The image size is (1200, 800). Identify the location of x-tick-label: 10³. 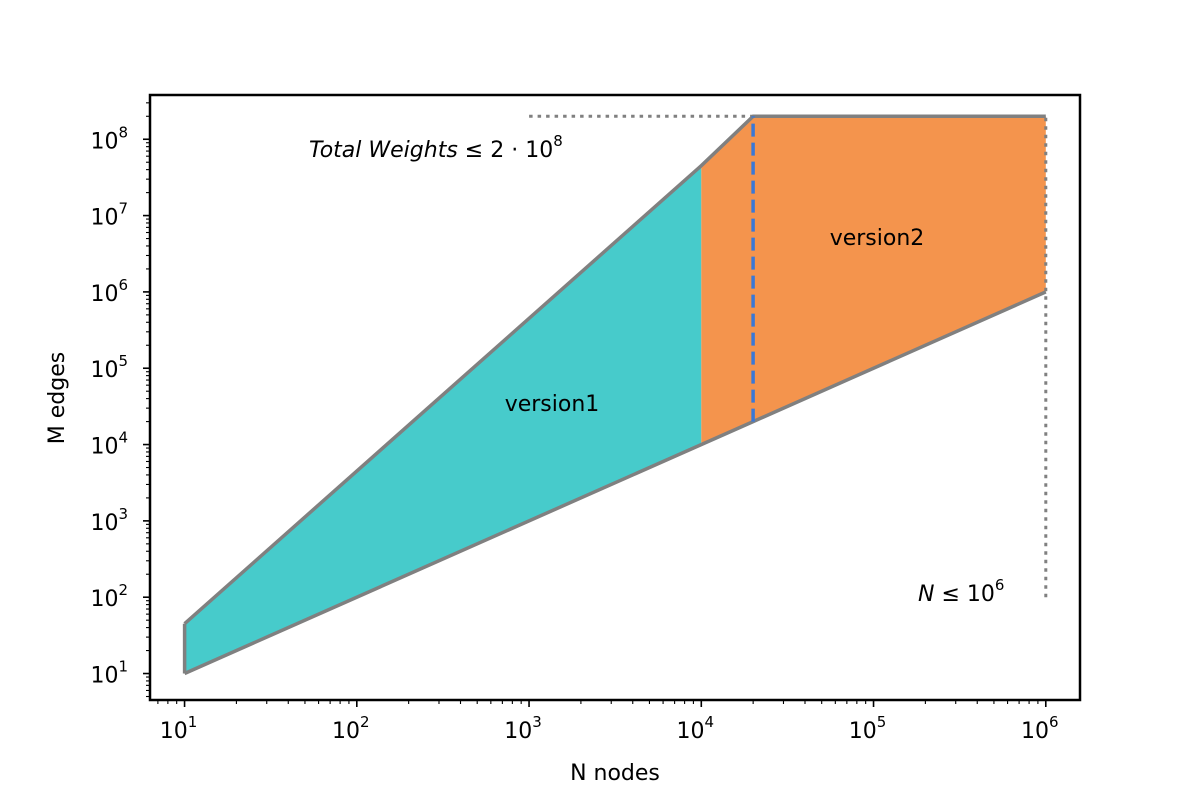
(523, 728).